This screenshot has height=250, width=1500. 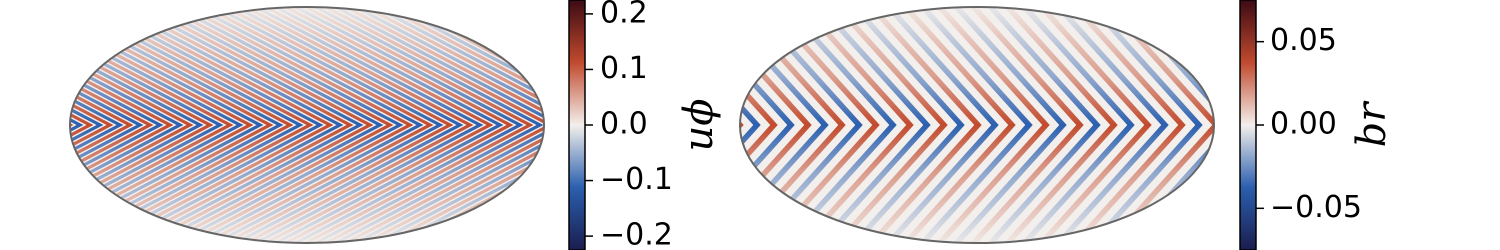 What do you see at coordinates (1303, 124) in the screenshot?
I see `colorbar-tick-label: 0.00` at bounding box center [1303, 124].